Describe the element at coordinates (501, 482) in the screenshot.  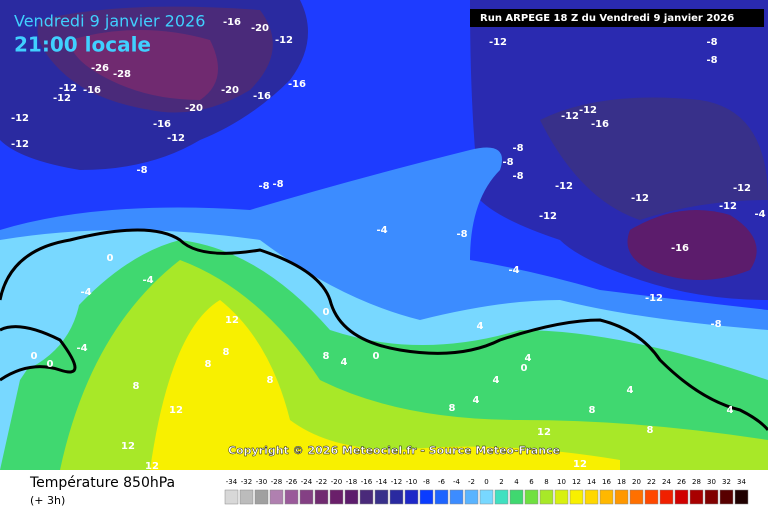
I see `scale-tick-label: 2` at that location.